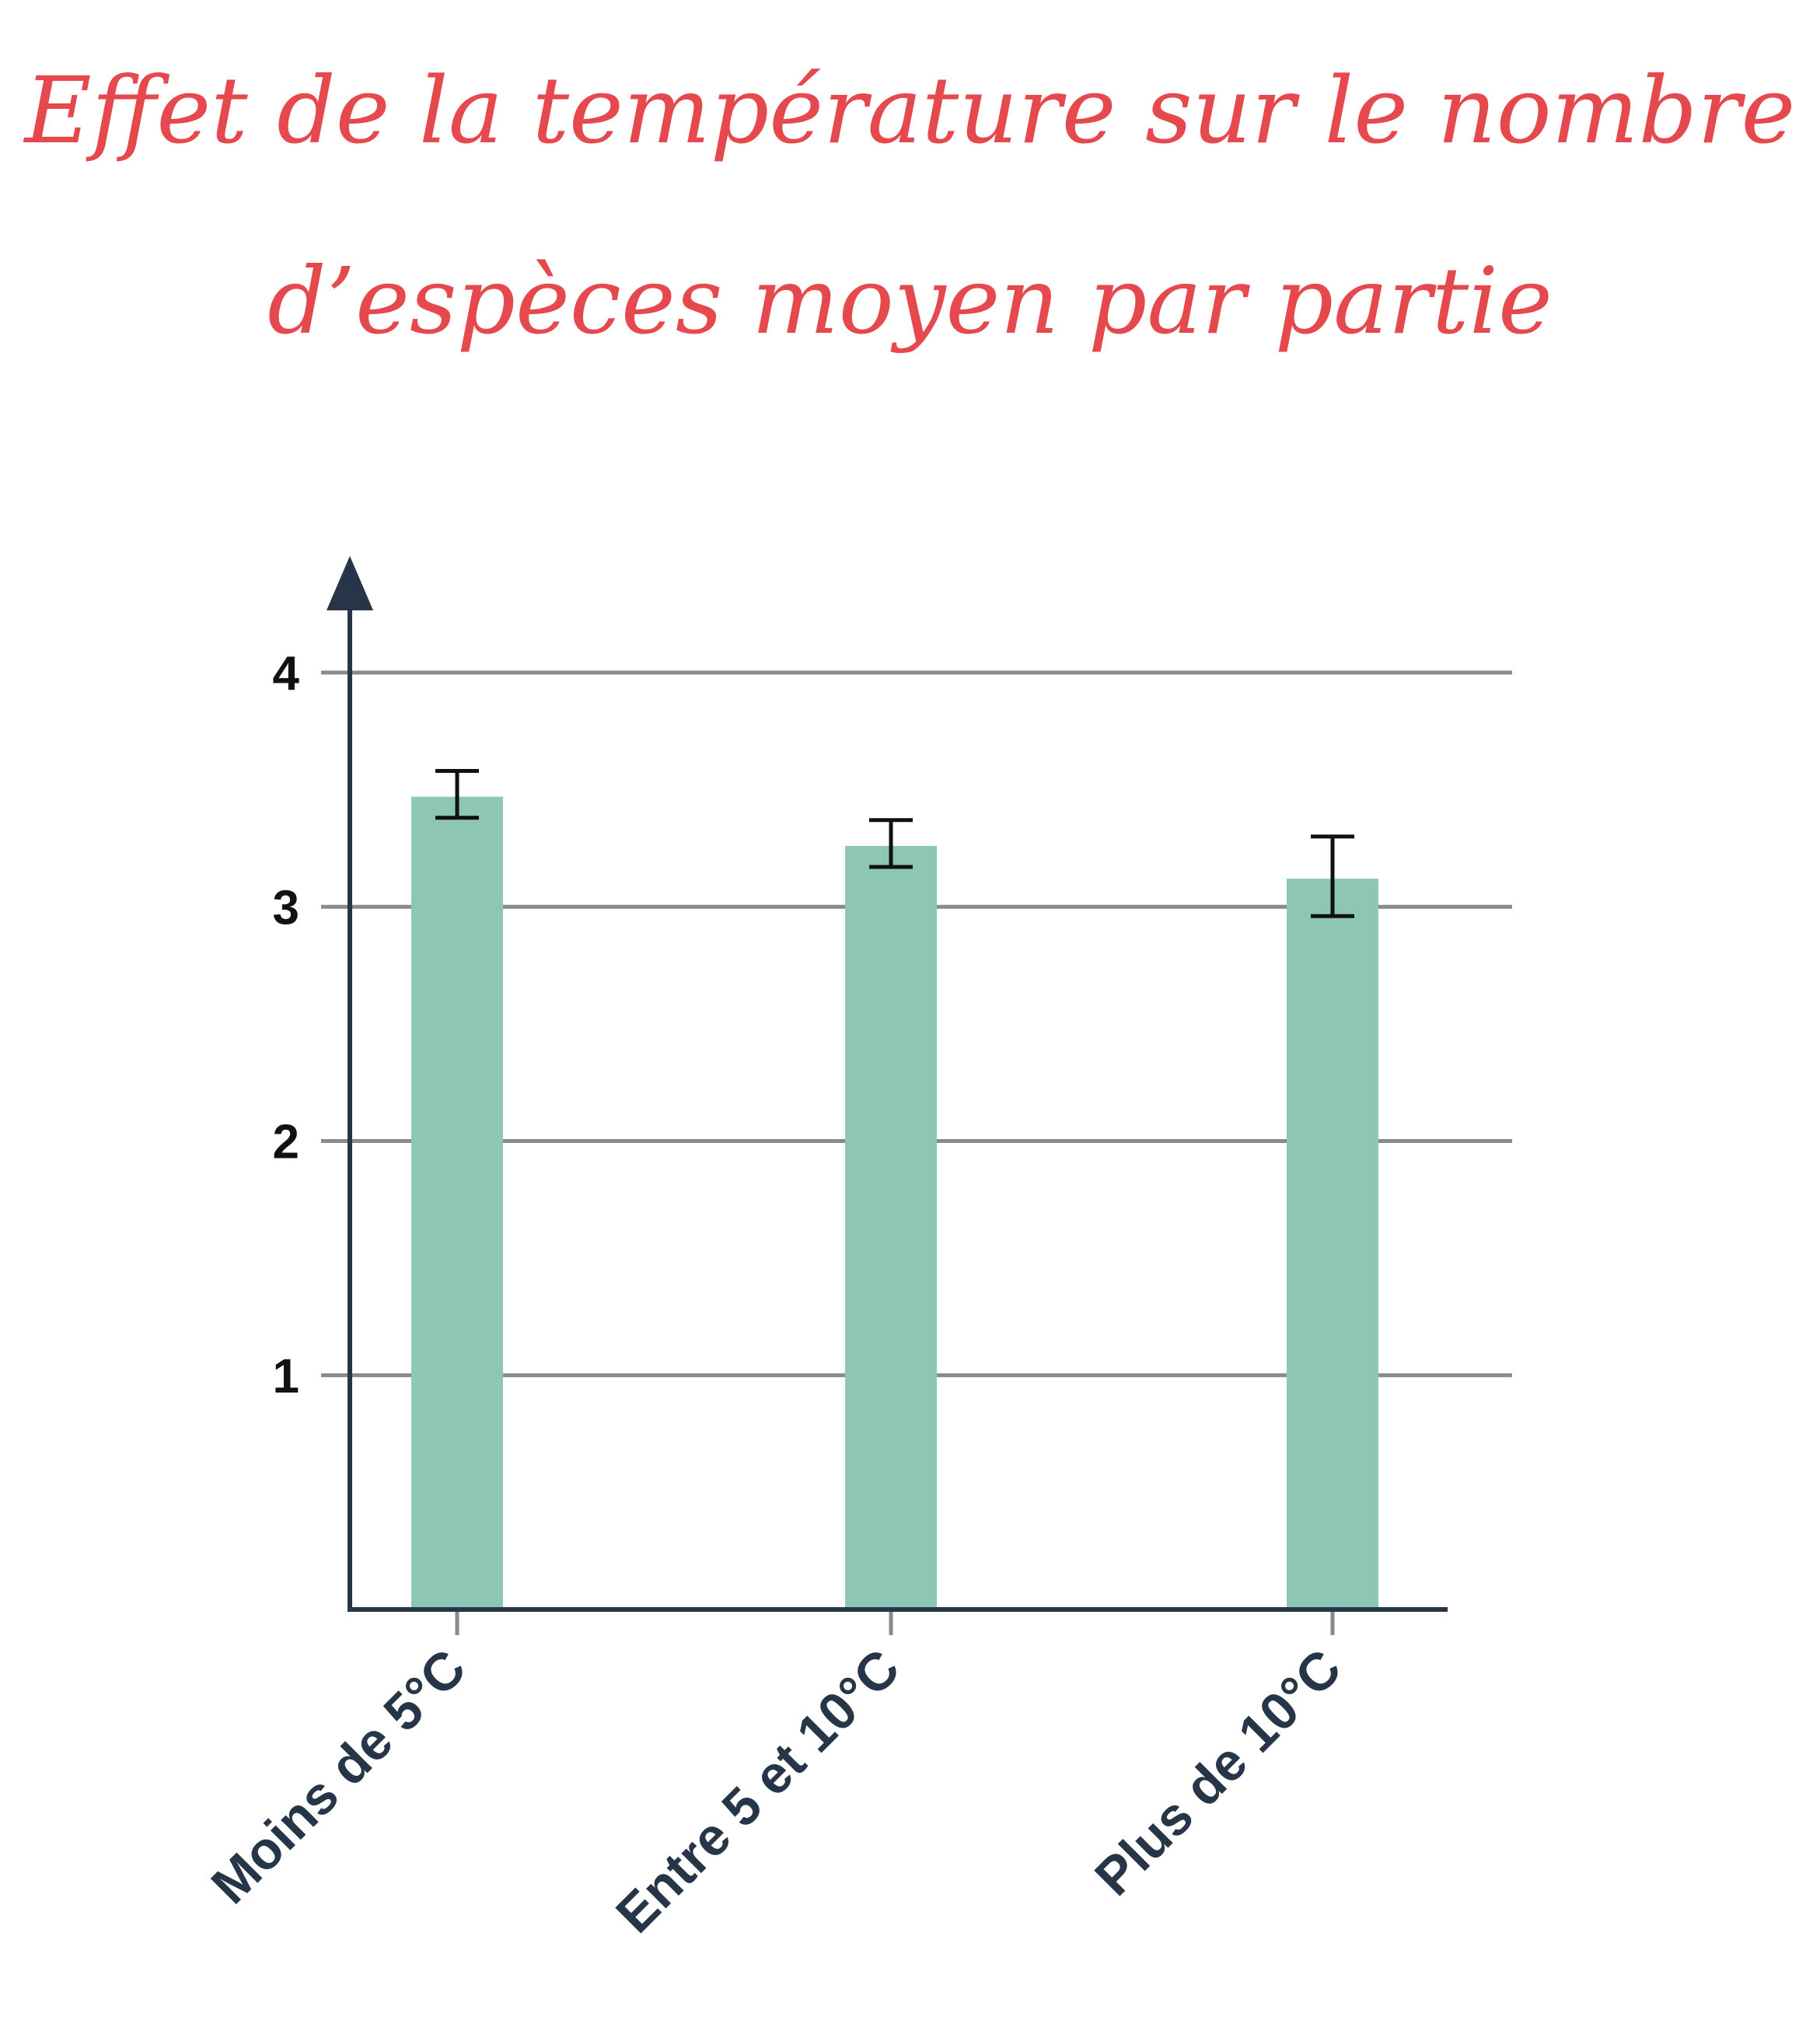 The width and height of the screenshot is (1820, 2027). Describe the element at coordinates (350, 583) in the screenshot. I see `y-axis-arrow-icon` at that location.